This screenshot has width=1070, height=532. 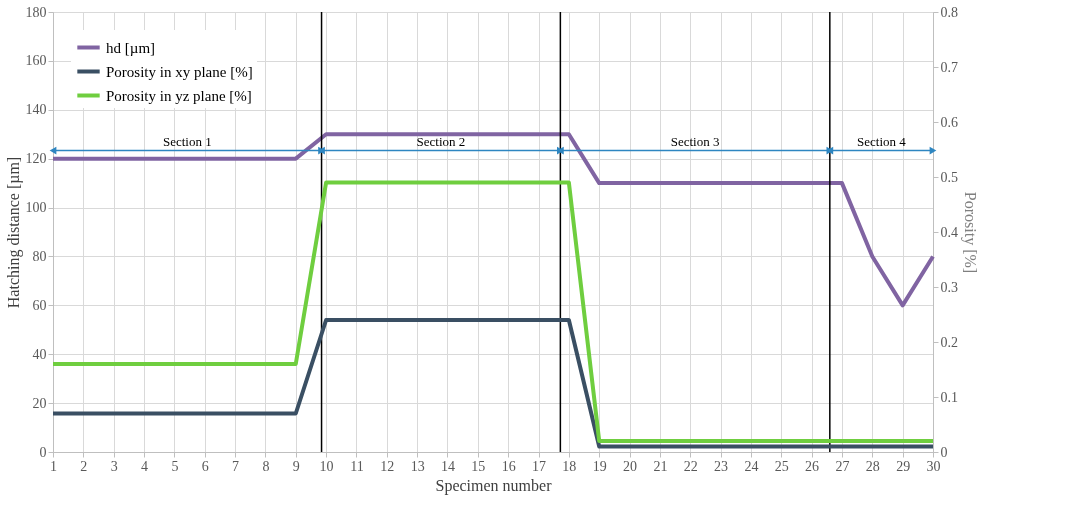 I want to click on y2-tick-label: 0.8, so click(x=949, y=12).